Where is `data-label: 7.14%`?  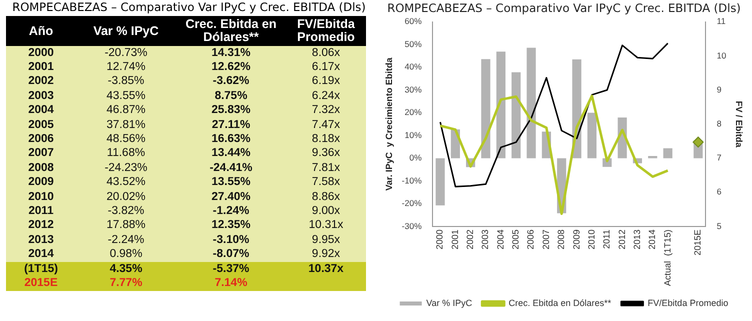
data-label: 7.14% is located at coordinates (231, 283).